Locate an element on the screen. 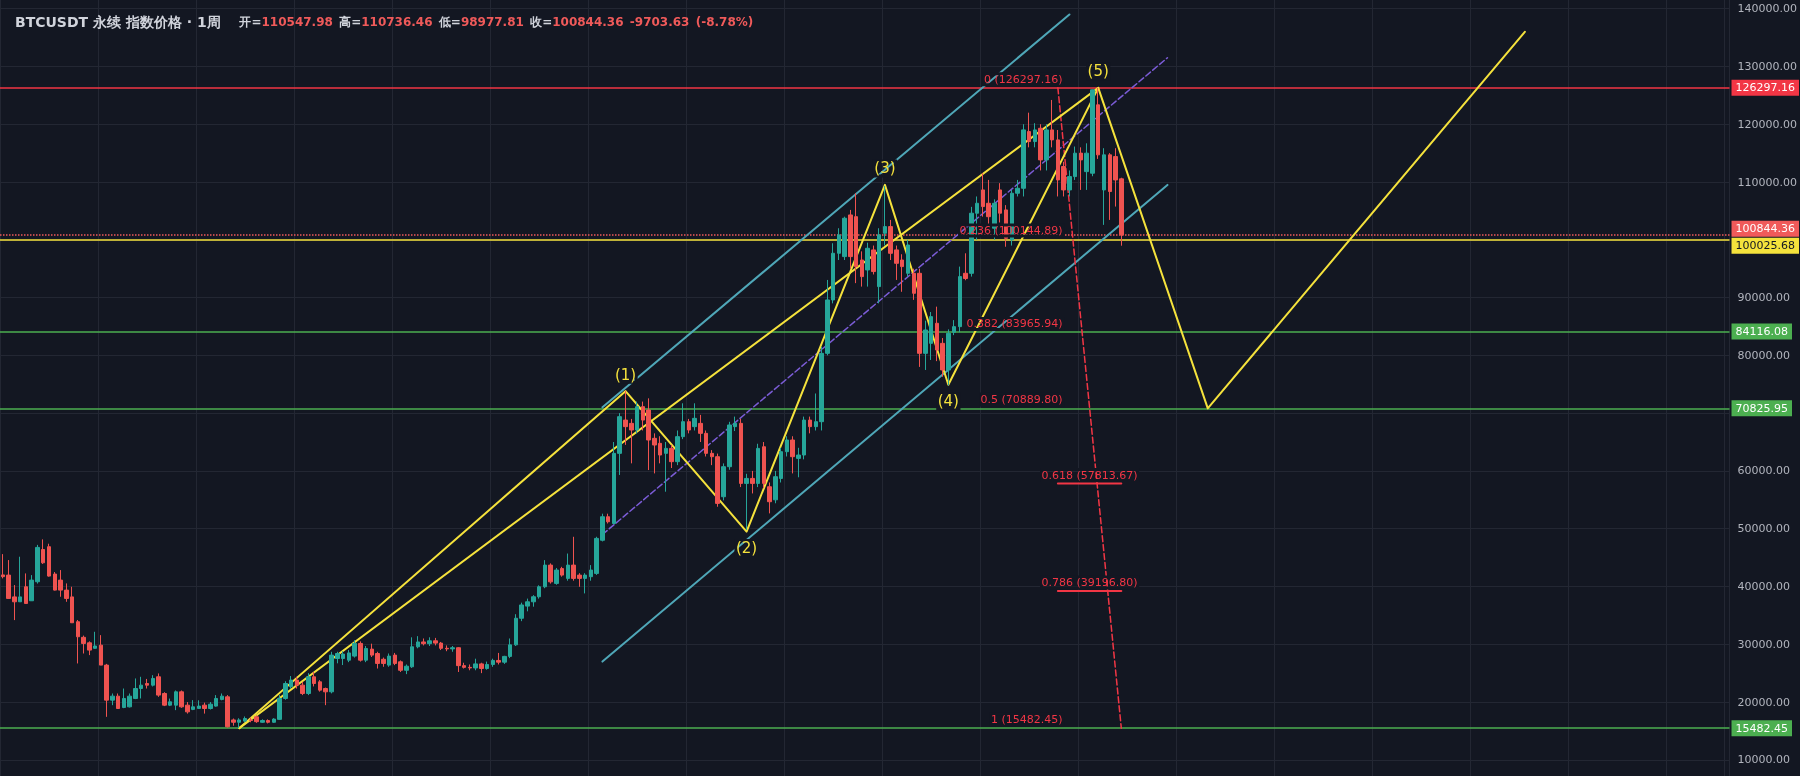 The width and height of the screenshot is (1800, 776). text: BTCUSDT 永续 指数价格 · 1周 is located at coordinates (118, 22).